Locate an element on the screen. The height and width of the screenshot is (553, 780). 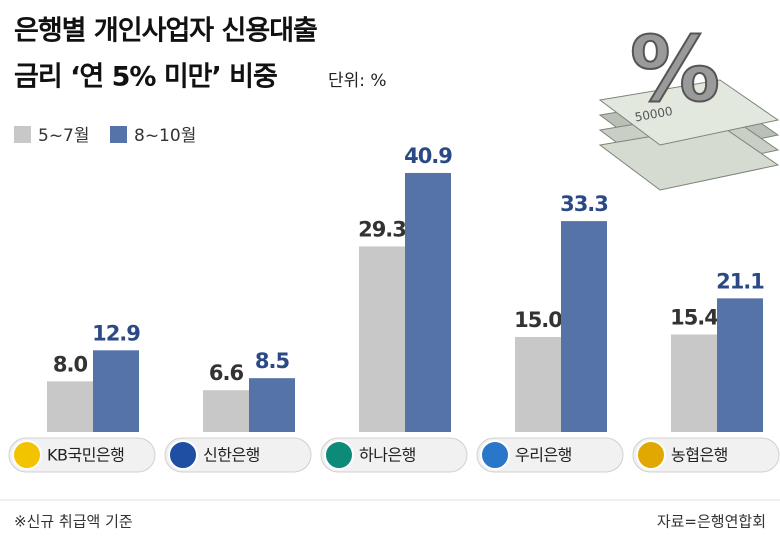
svg-text: 50000 is located at coordinates (654, 114).